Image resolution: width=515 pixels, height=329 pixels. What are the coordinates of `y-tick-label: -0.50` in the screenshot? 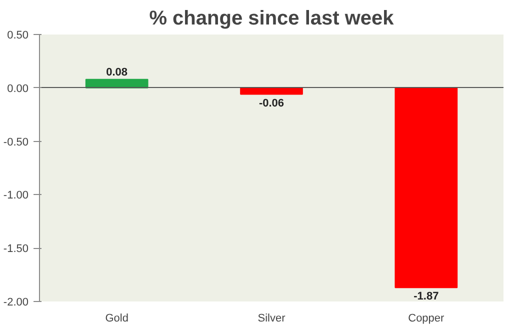 It's located at (16, 142).